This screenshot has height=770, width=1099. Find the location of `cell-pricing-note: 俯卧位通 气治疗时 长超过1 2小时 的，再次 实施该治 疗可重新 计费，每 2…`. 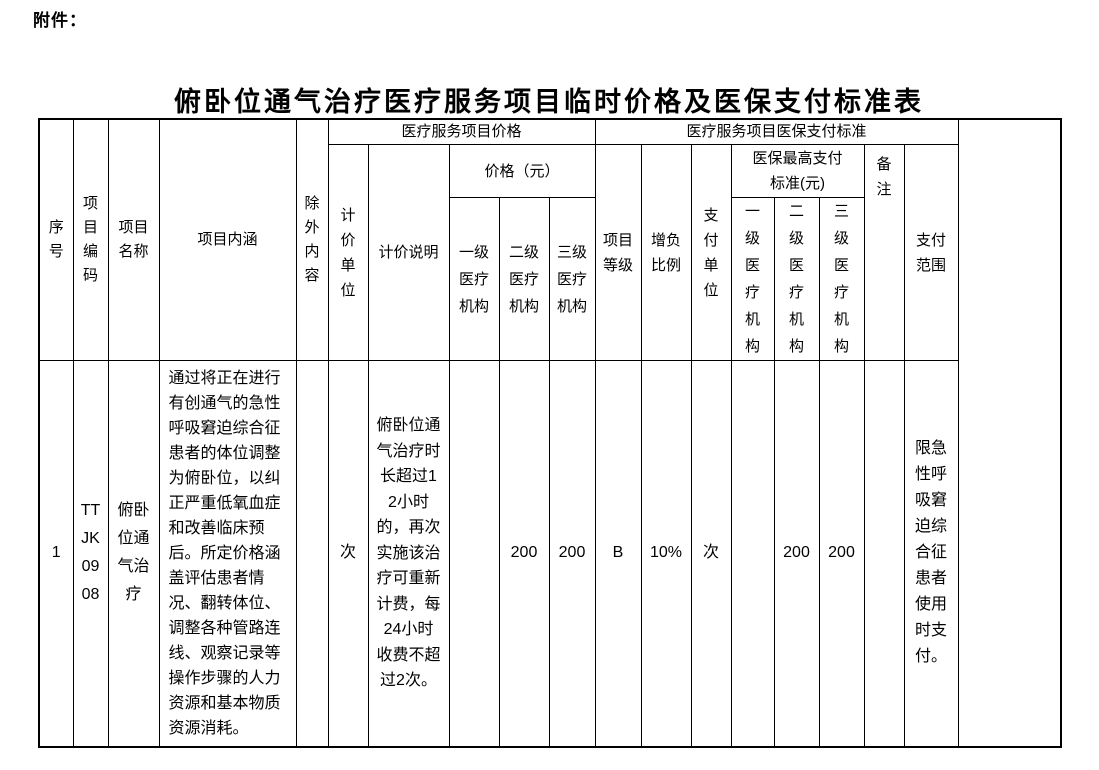

cell-pricing-note: 俯卧位通 气治疗时 长超过1 2小时 的，再次 实施该治 疗可重新 计费，每 2… is located at coordinates (408, 553).